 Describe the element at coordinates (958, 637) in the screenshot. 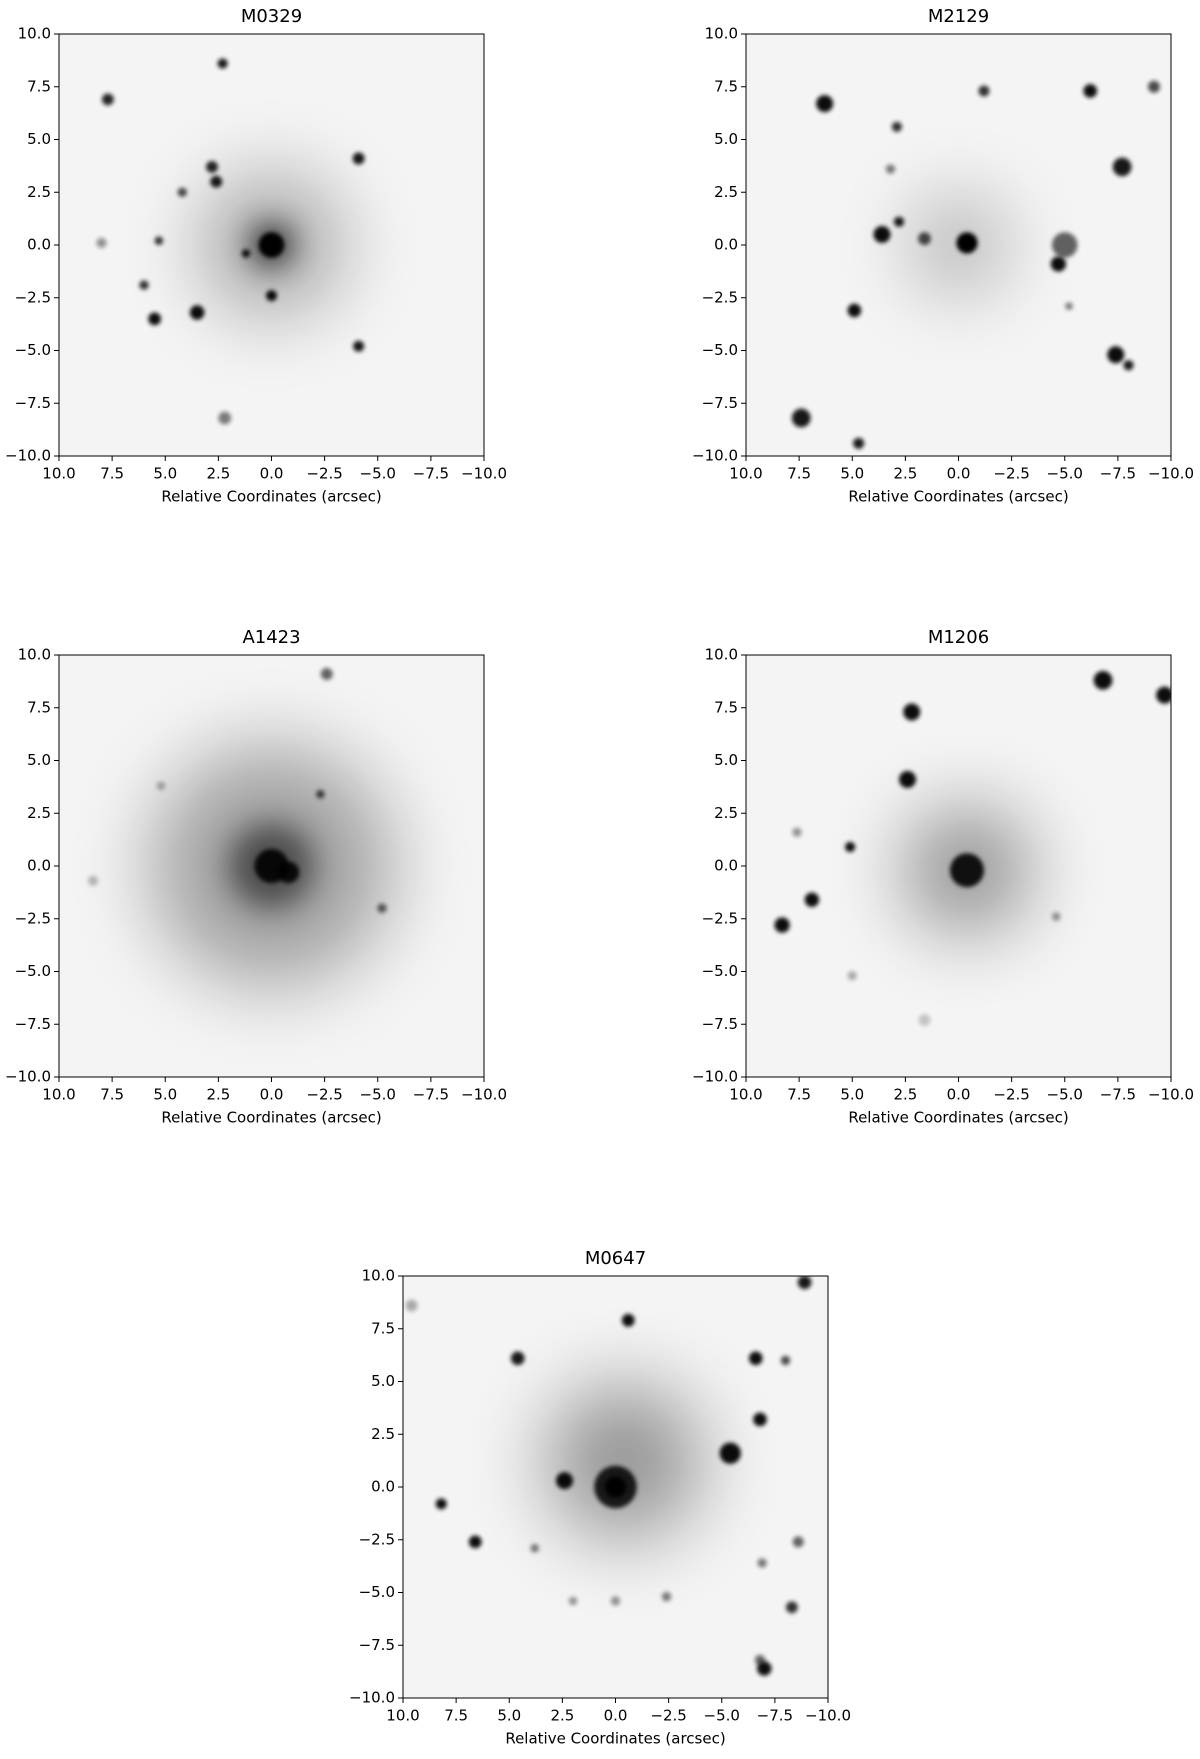

I see `chart-title: M1206` at that location.